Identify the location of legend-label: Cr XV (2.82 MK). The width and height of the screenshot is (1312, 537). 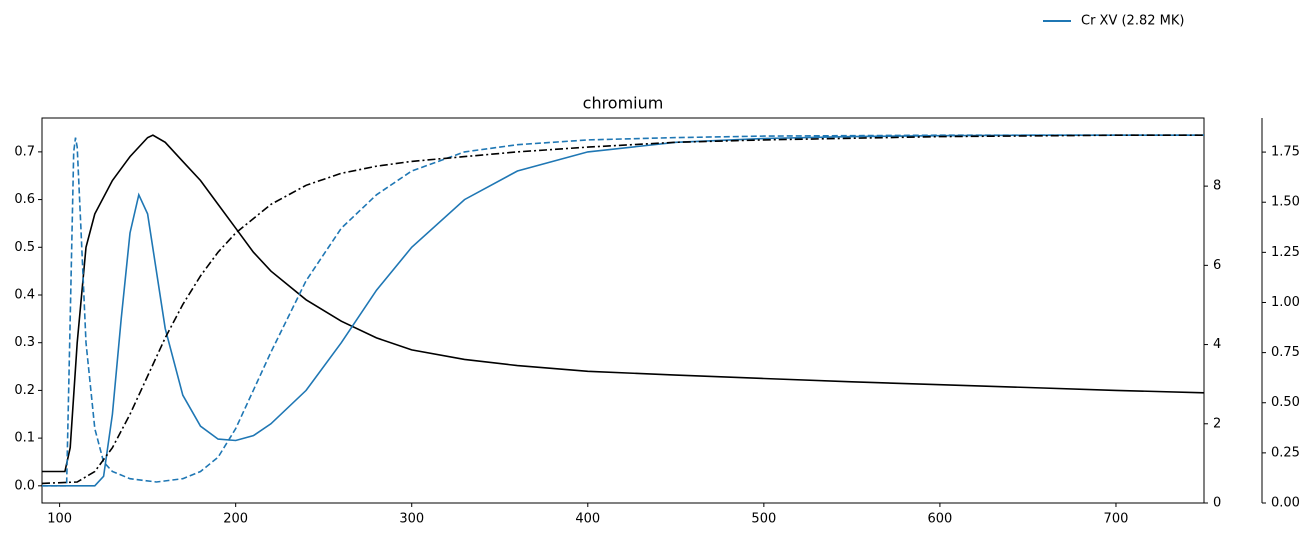
(1132, 21).